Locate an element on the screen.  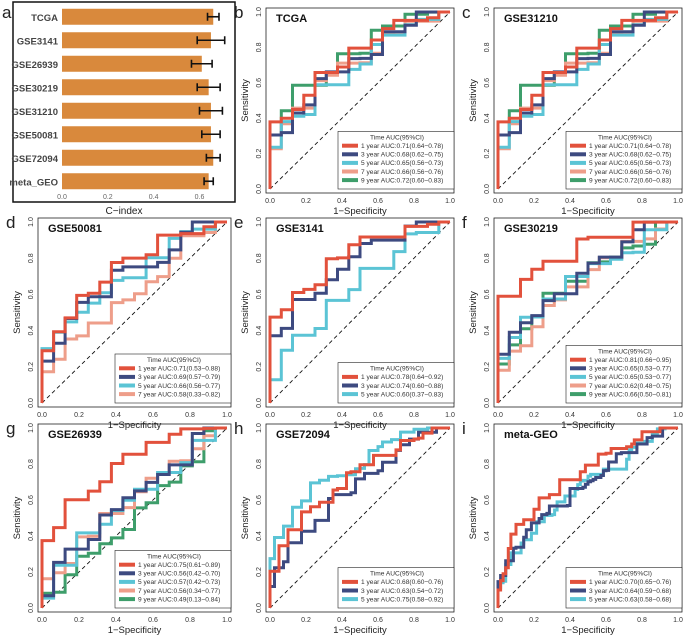
roc-title: meta-GEO is located at coordinates (531, 435).